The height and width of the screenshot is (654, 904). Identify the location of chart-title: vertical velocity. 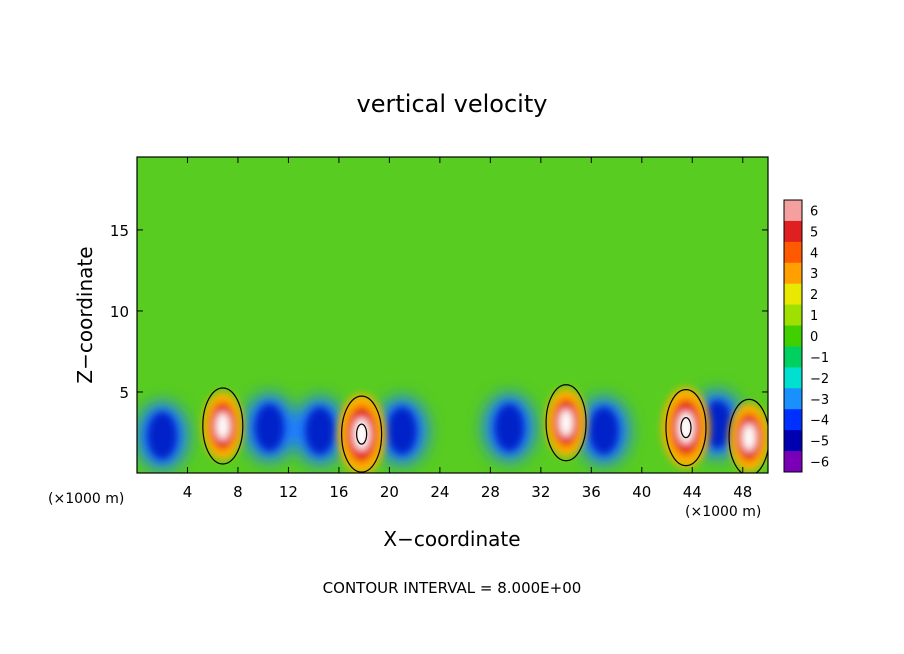
(452, 104).